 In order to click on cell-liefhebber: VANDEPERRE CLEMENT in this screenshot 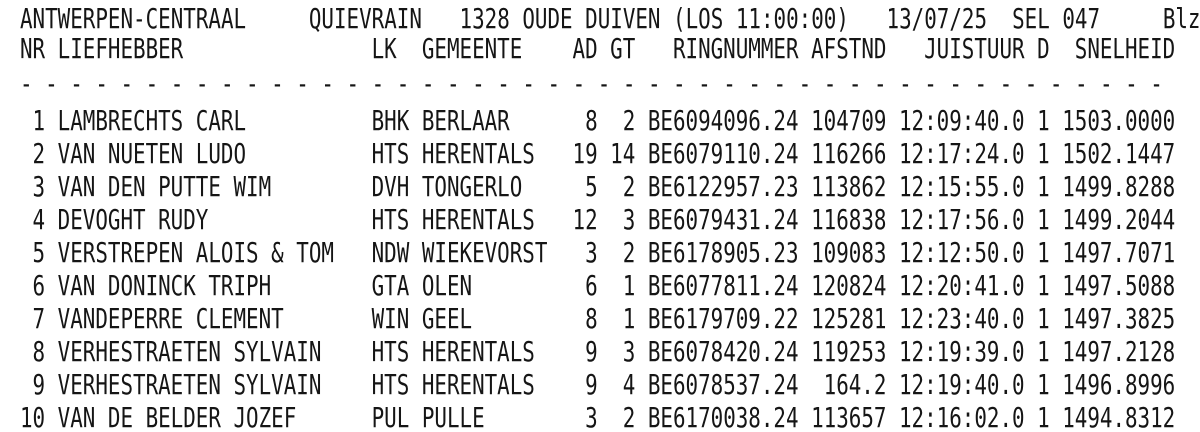, I will do `click(170, 318)`.